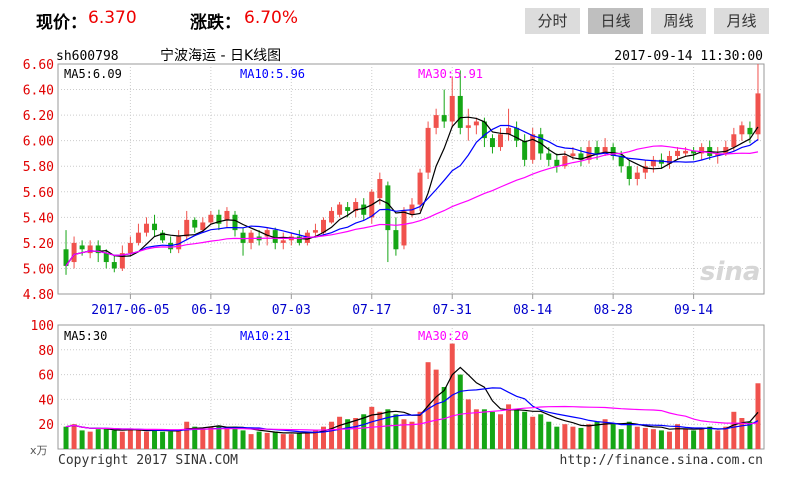  What do you see at coordinates (112, 18) in the screenshot?
I see `price-value: 6.370` at bounding box center [112, 18].